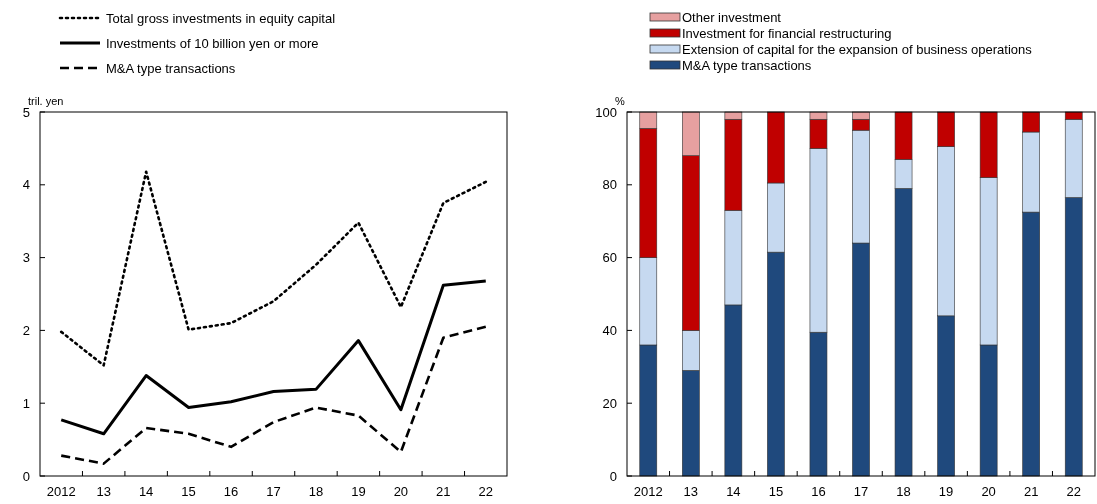  I want to click on legend-label: Extension of capital for the expansion of business operations, so click(857, 49).